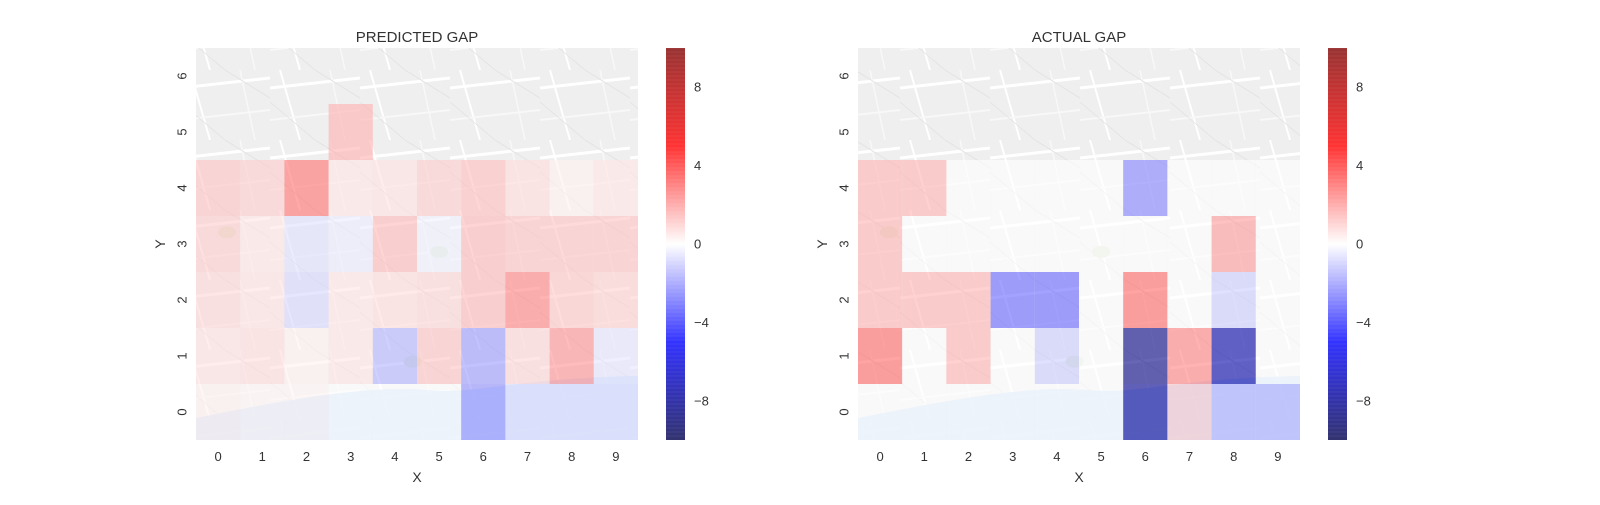  I want to click on x-tick-label: 9, so click(1277, 456).